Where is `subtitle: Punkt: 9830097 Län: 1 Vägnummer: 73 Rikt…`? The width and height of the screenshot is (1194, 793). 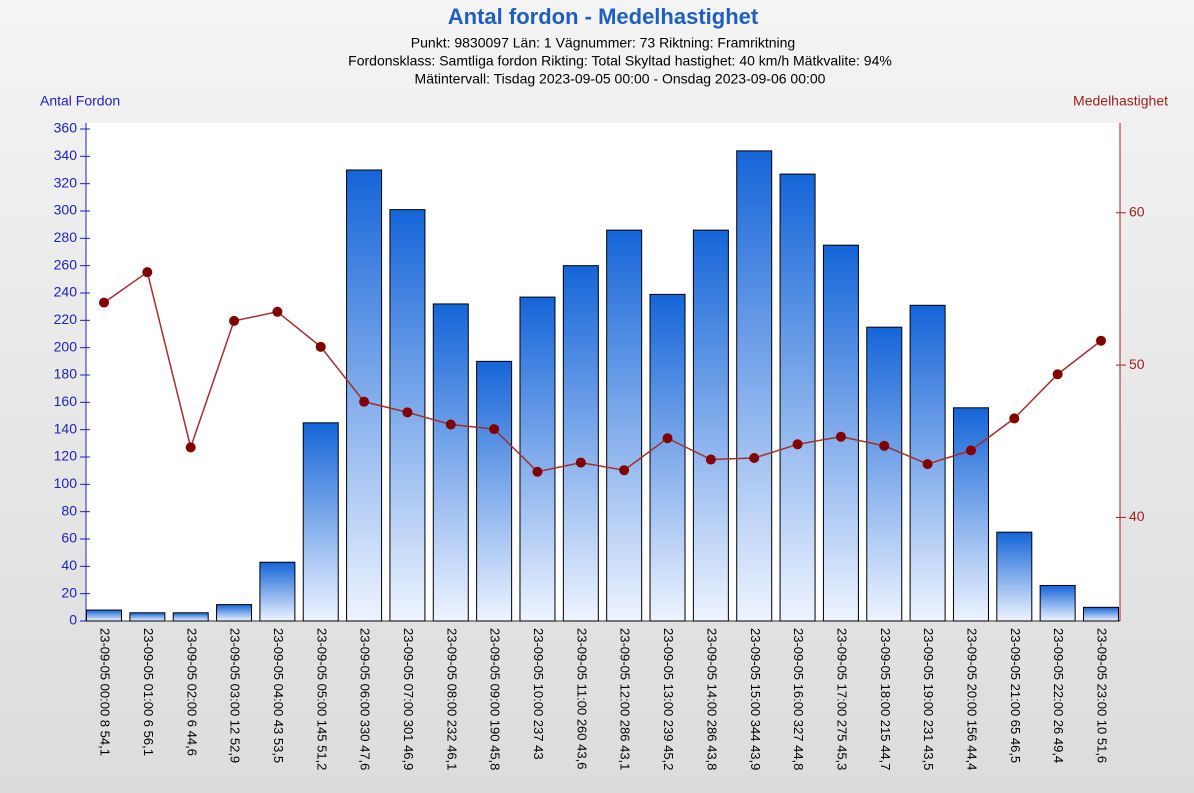 subtitle: Punkt: 9830097 Län: 1 Vägnummer: 73 Rikt… is located at coordinates (603, 43).